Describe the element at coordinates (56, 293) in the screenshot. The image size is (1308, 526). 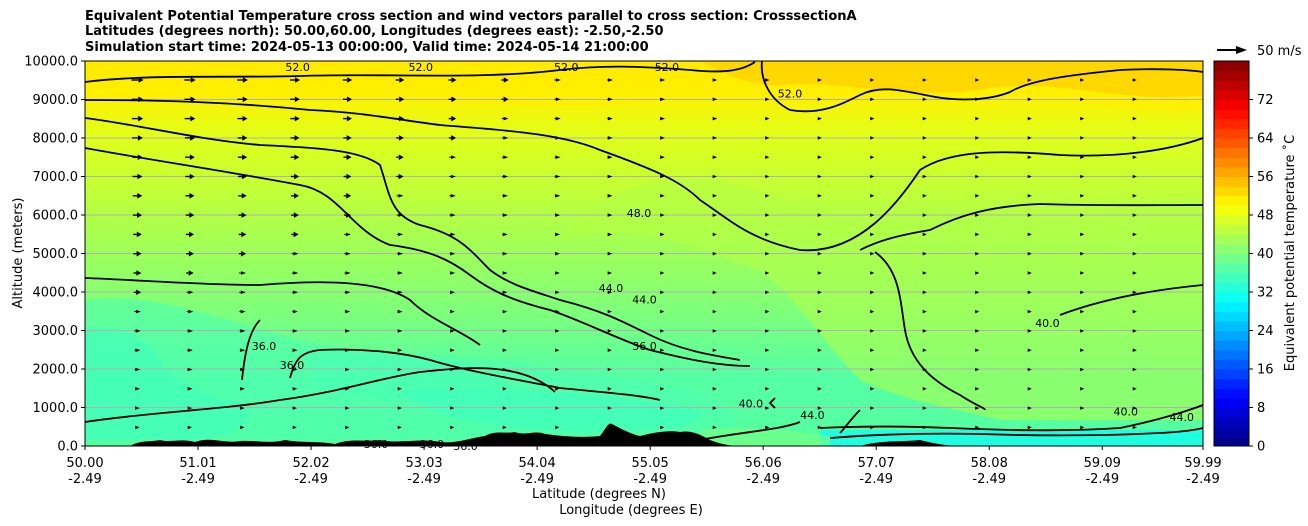
I see `y-tick-label: 4000.0` at that location.